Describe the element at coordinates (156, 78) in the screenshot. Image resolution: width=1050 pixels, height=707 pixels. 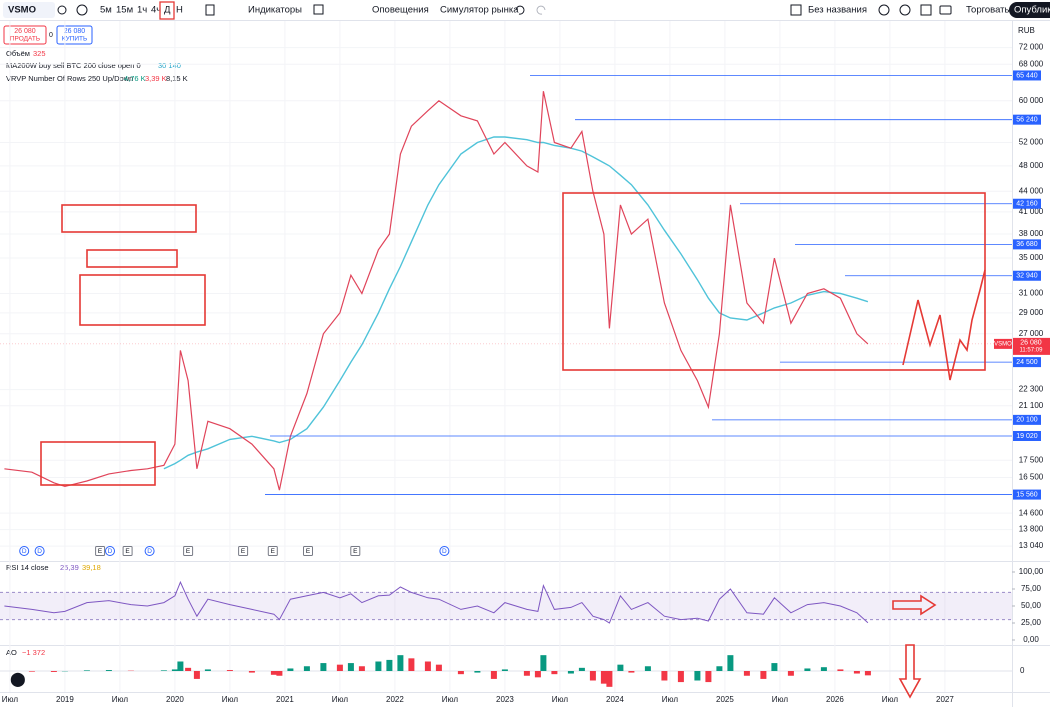
I see `vrvp-down: 3,39 K` at that location.